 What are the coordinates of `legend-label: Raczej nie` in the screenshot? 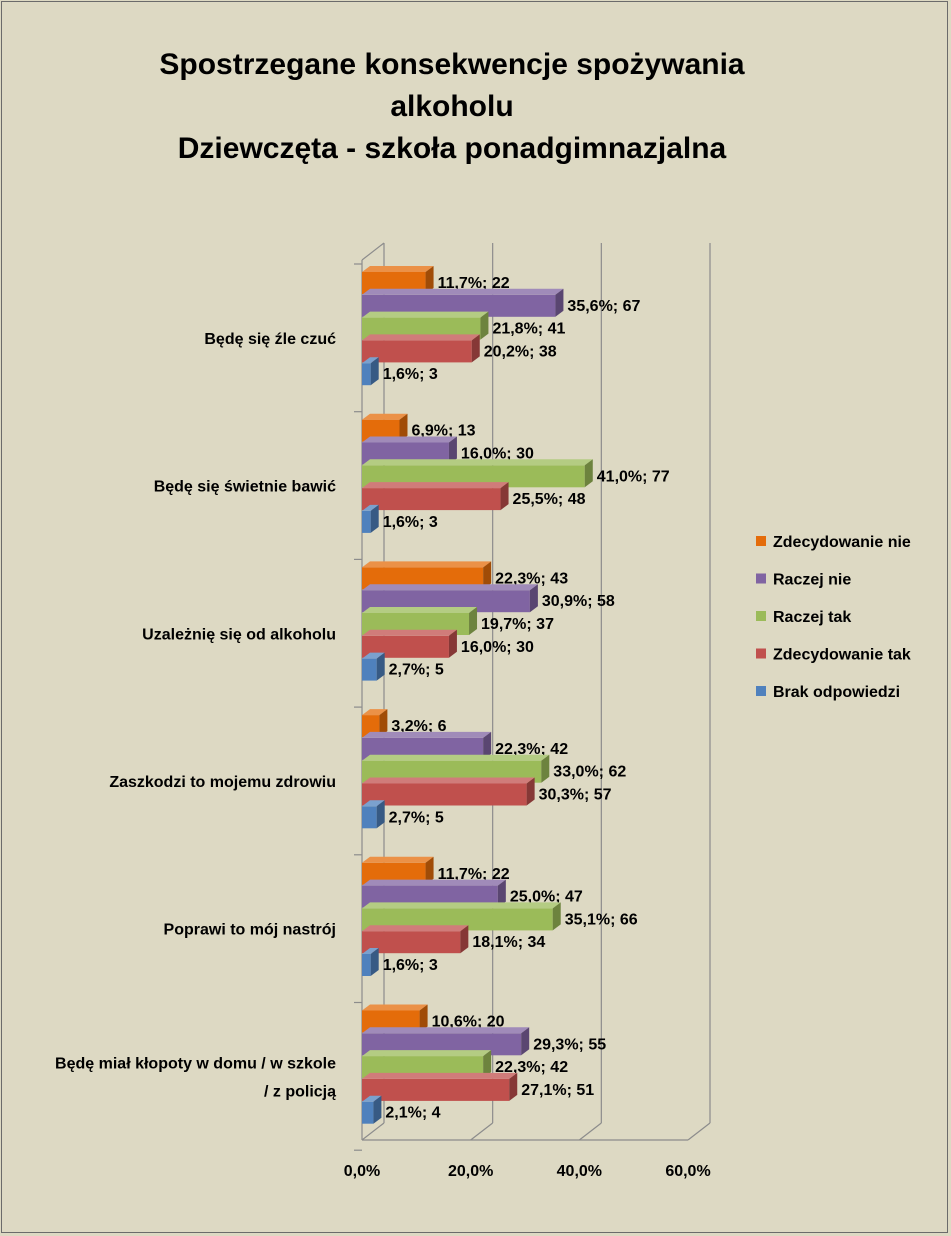 It's located at (812, 580).